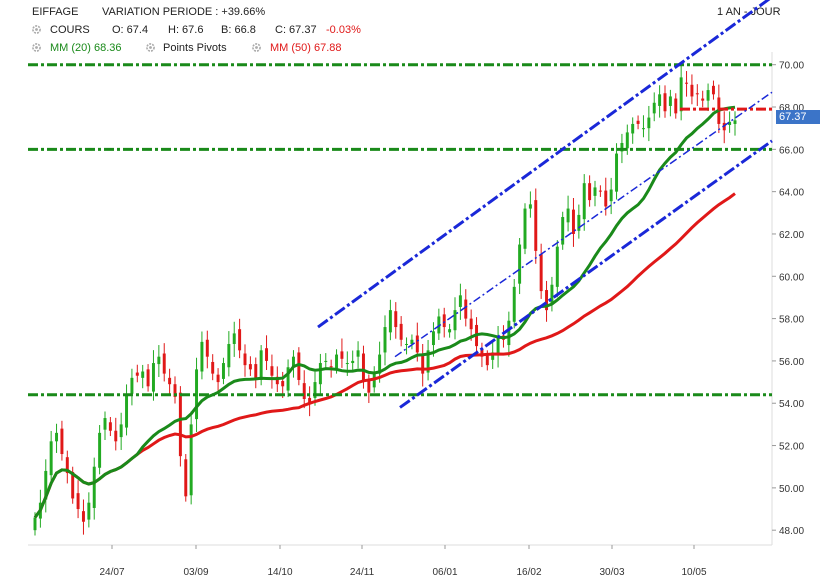 Image resolution: width=822 pixels, height=586 pixels. What do you see at coordinates (444, 572) in the screenshot?
I see `x-tick-label: 06/01` at bounding box center [444, 572].